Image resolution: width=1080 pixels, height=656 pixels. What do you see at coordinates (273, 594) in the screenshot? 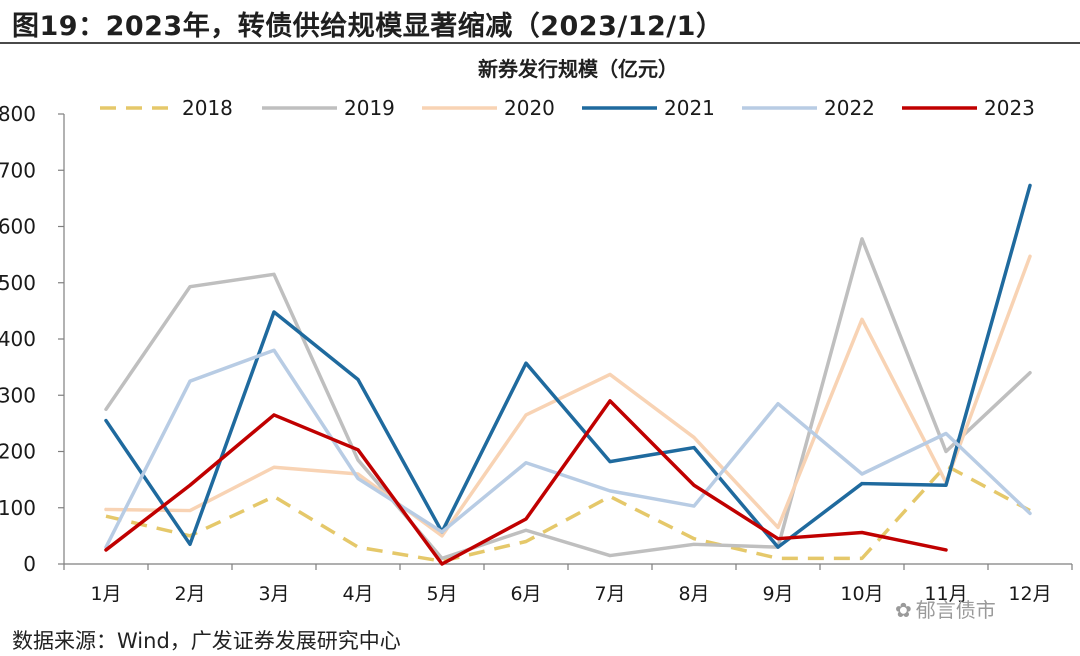
I see `x-tick-label: 3月` at bounding box center [273, 594].